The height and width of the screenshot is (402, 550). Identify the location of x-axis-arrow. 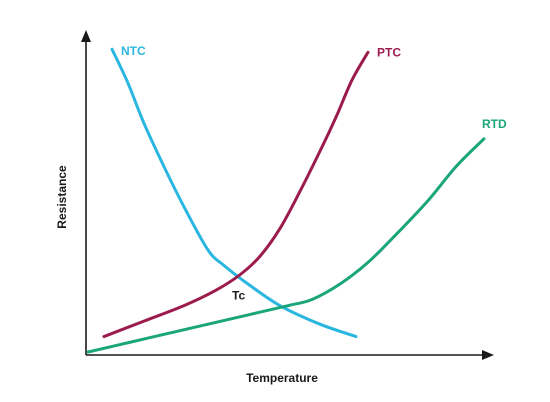
(488, 355).